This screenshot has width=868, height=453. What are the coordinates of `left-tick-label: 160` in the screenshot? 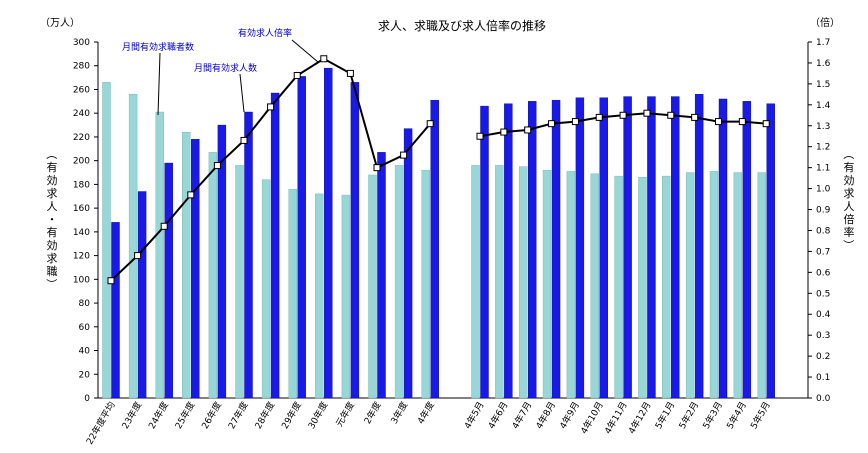 It's located at (81, 209).